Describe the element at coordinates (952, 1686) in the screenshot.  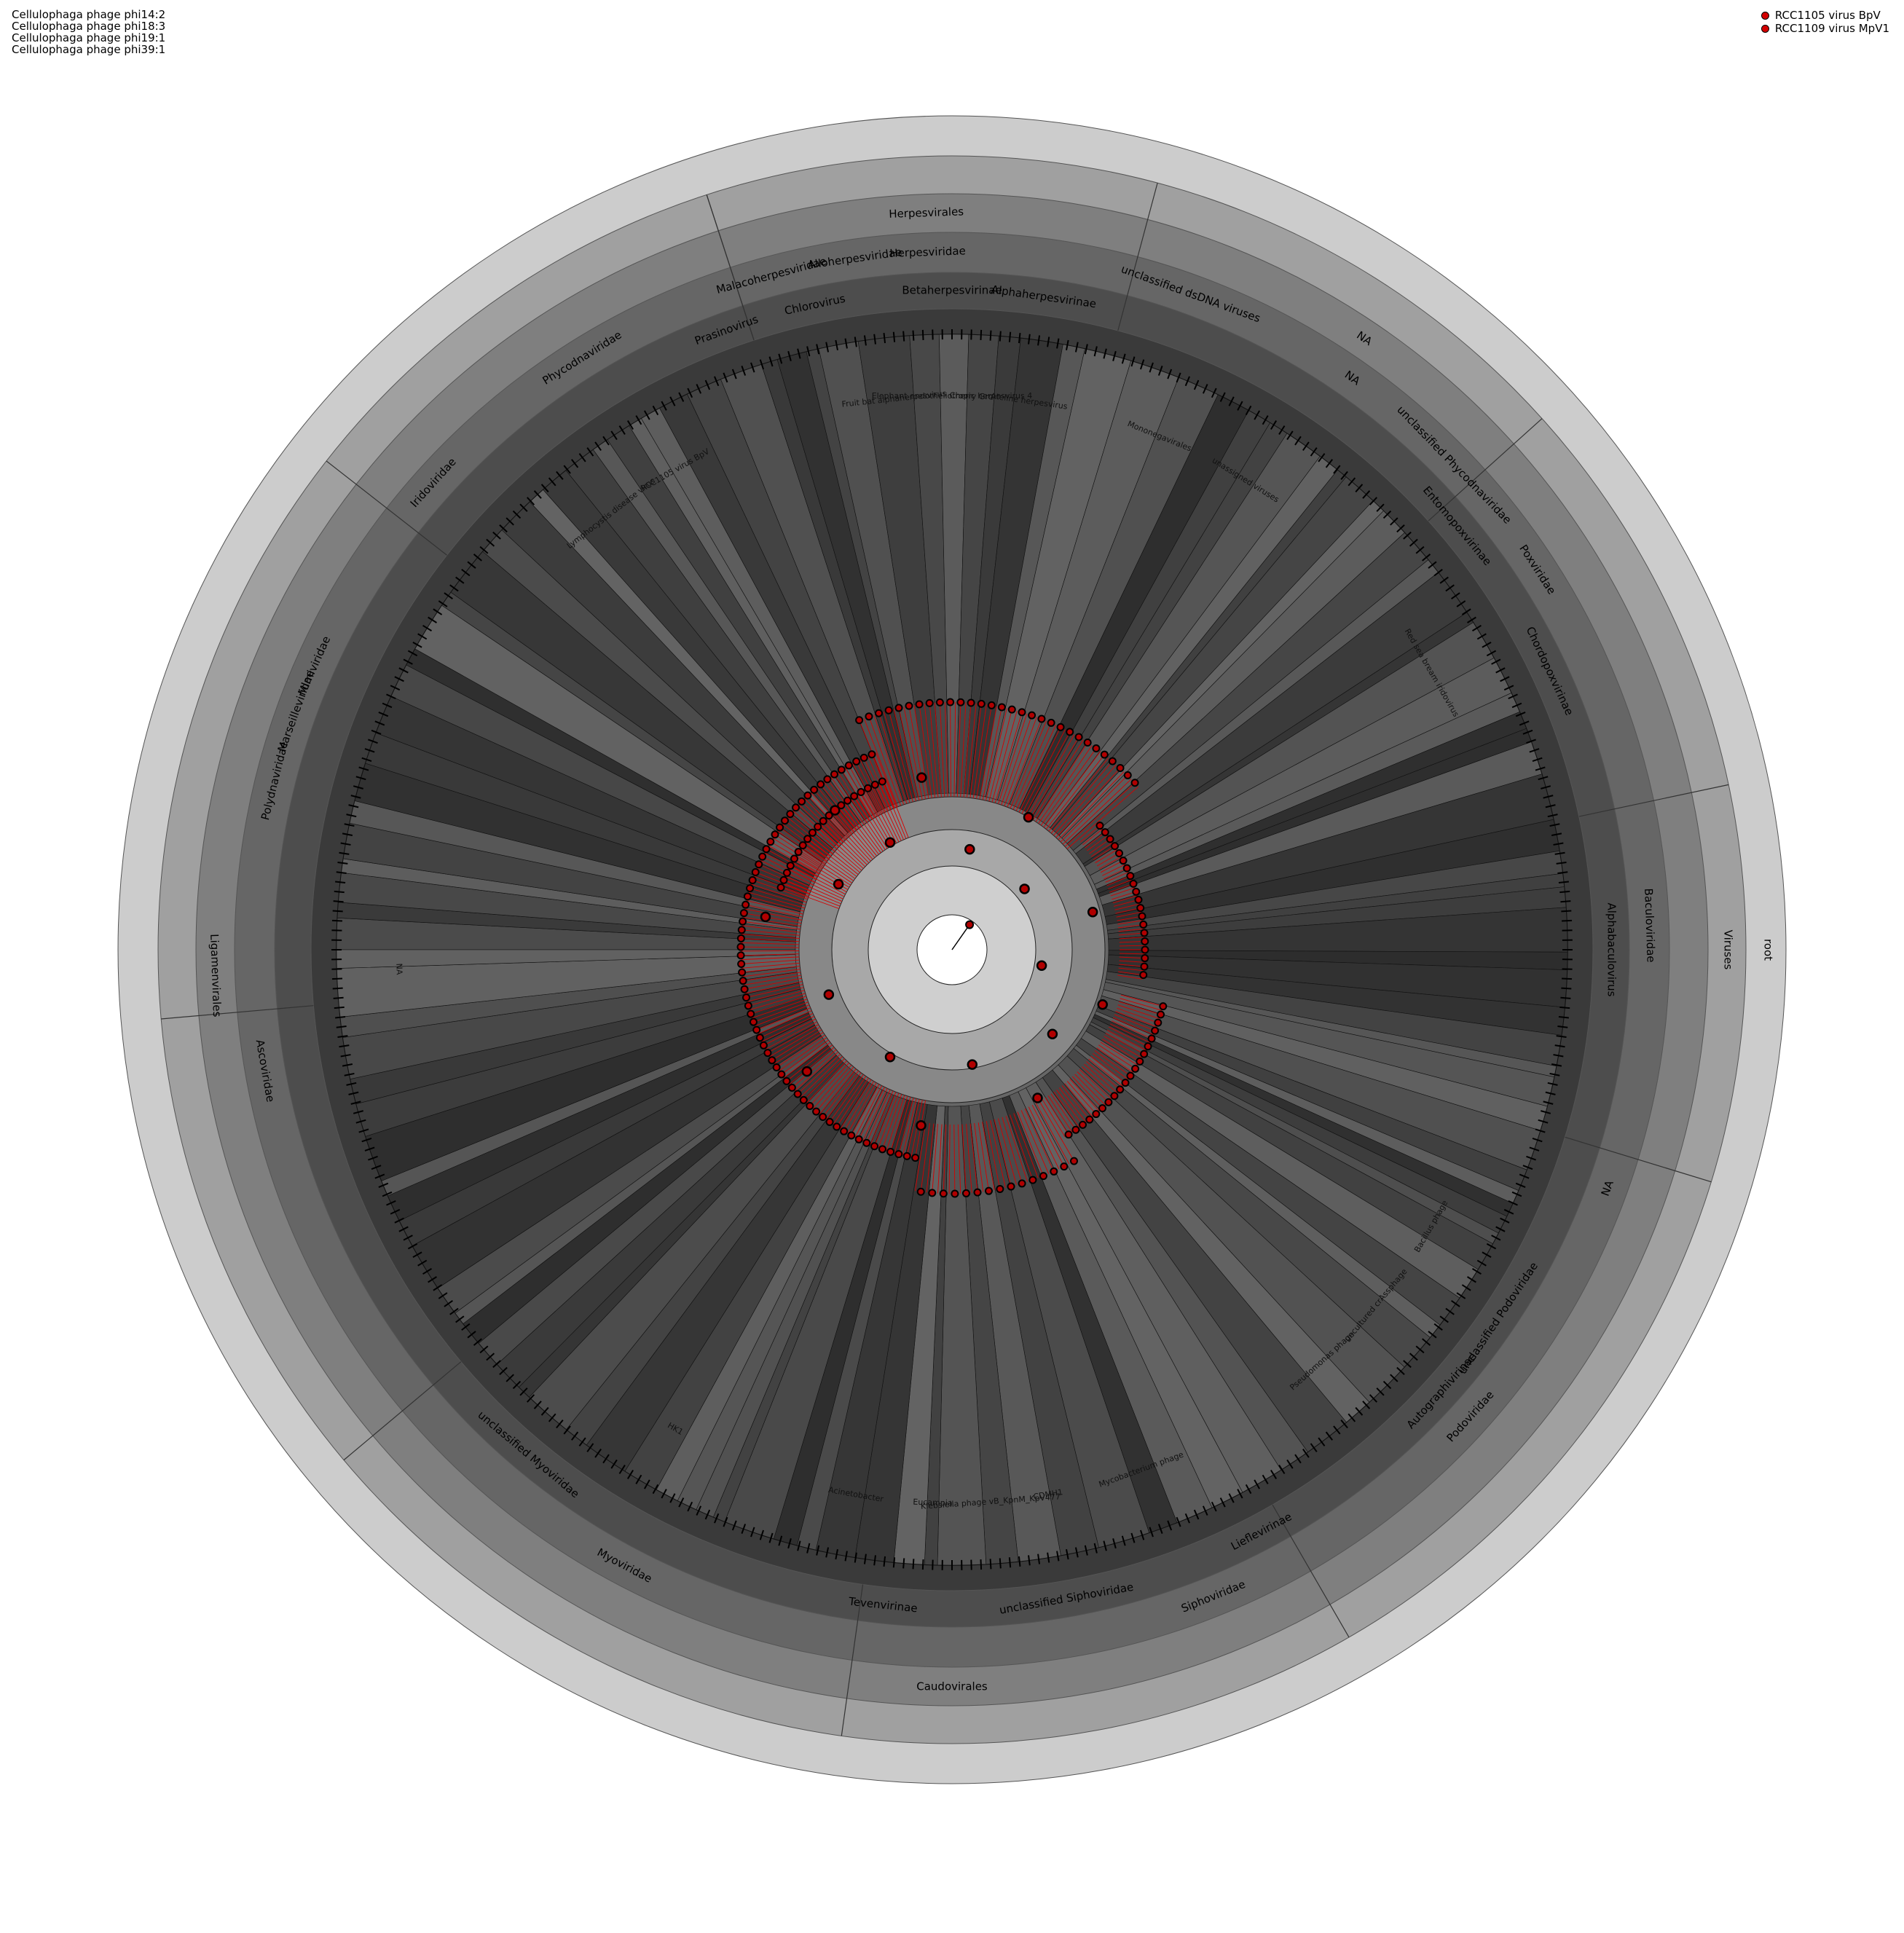
I see `order-label: Caudovirales` at that location.